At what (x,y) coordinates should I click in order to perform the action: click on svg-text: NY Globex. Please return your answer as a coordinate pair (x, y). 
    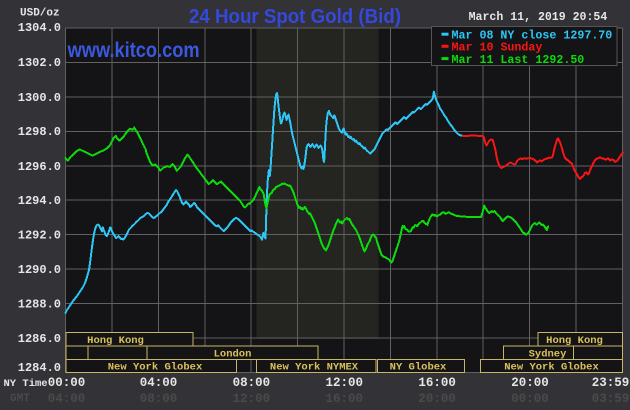
    Looking at the image, I should click on (418, 367).